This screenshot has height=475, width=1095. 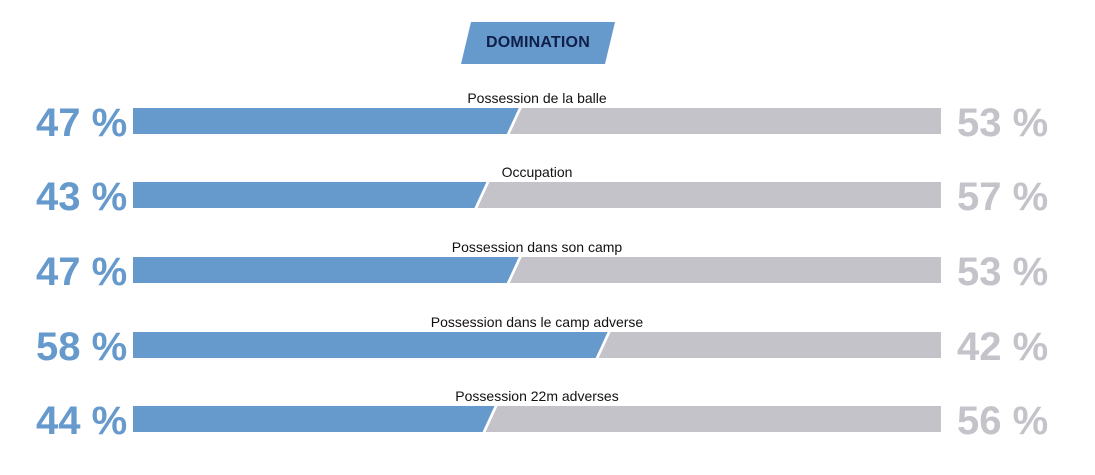 What do you see at coordinates (82, 421) in the screenshot?
I see `left-percentage: 44 %` at bounding box center [82, 421].